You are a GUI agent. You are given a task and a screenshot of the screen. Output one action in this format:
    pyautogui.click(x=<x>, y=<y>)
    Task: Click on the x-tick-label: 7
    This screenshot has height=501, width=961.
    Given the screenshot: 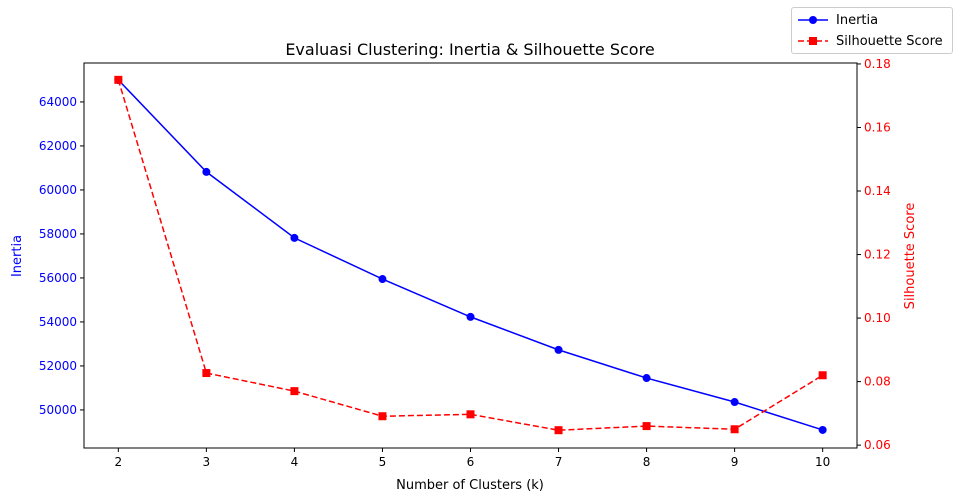 What is the action you would take?
    pyautogui.click(x=559, y=462)
    